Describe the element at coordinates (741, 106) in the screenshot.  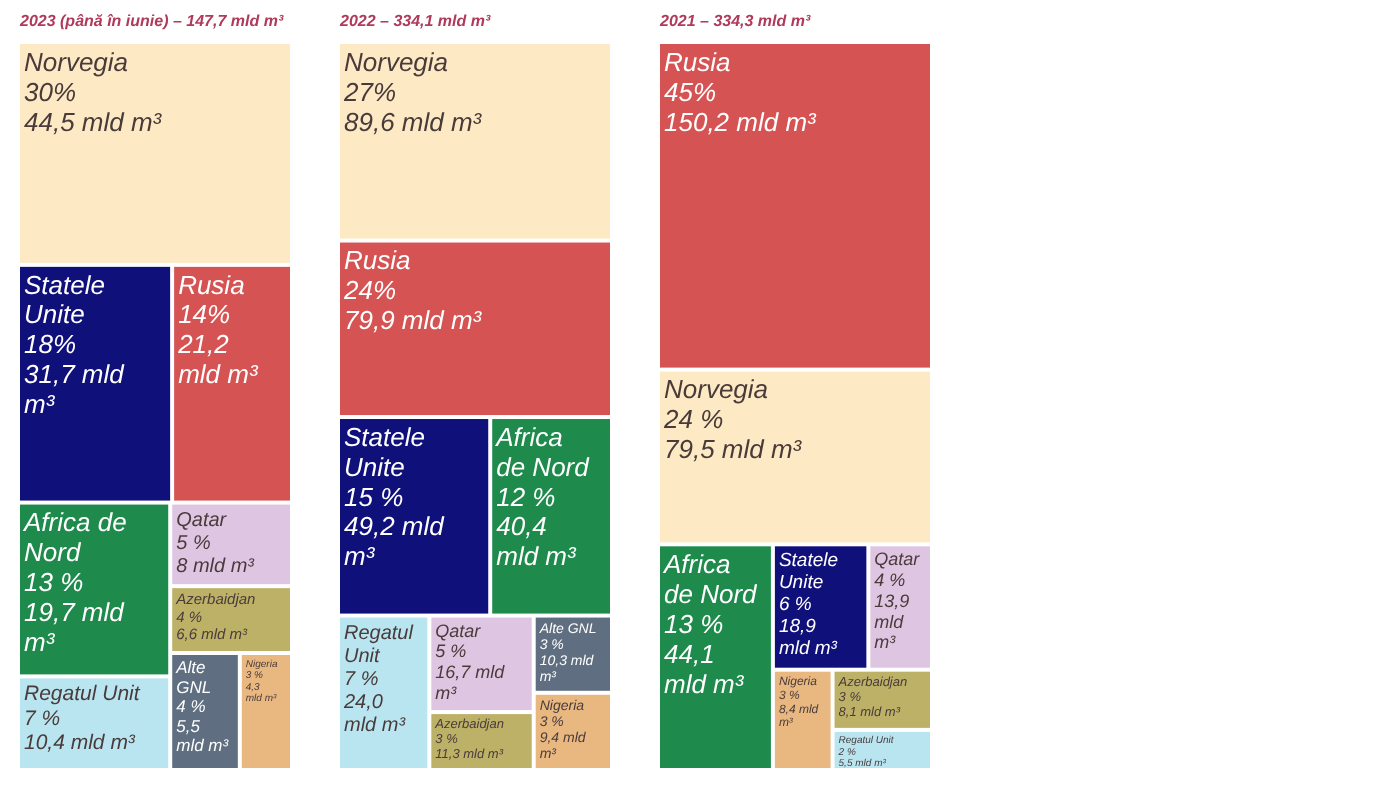
I see `data-label: 45% 150,2 mld m³` at that location.